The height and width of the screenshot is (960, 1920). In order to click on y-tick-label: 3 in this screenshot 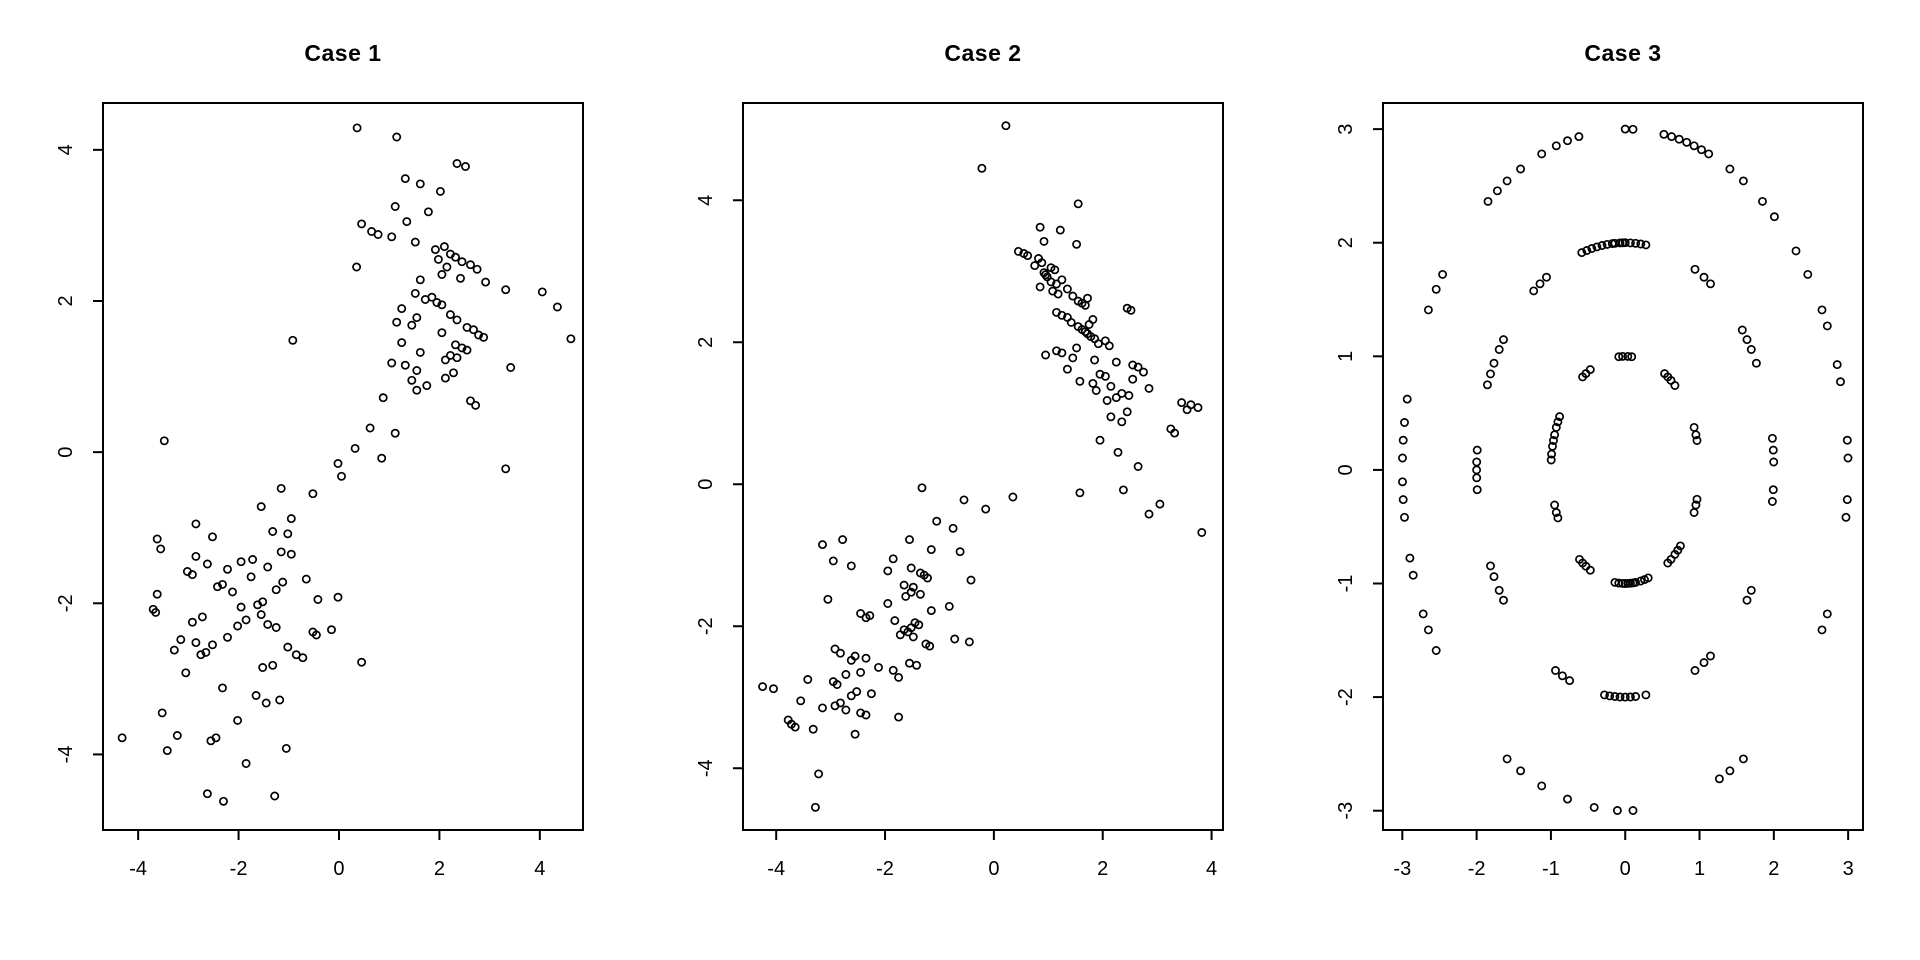, I will do `click(1346, 129)`.